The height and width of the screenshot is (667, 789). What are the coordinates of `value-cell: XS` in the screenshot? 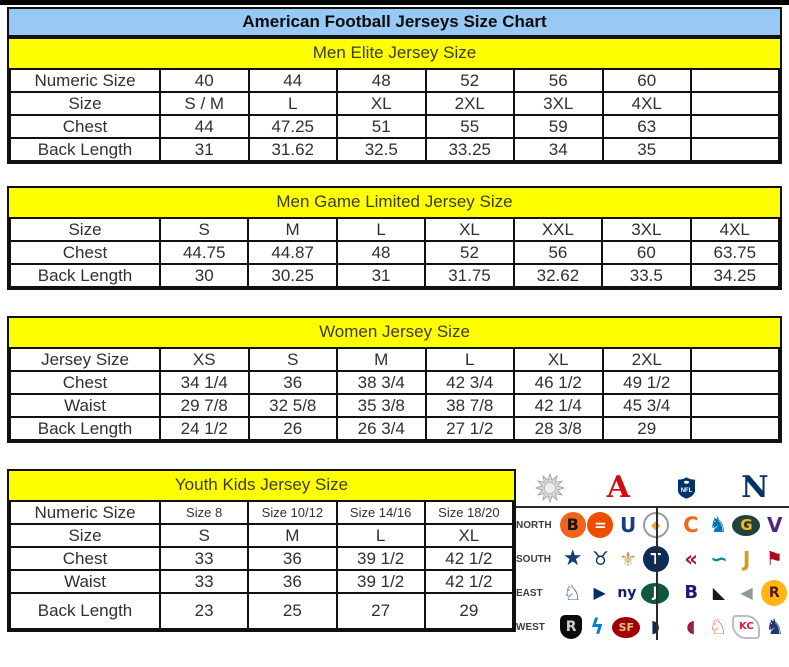 It's located at (204, 359).